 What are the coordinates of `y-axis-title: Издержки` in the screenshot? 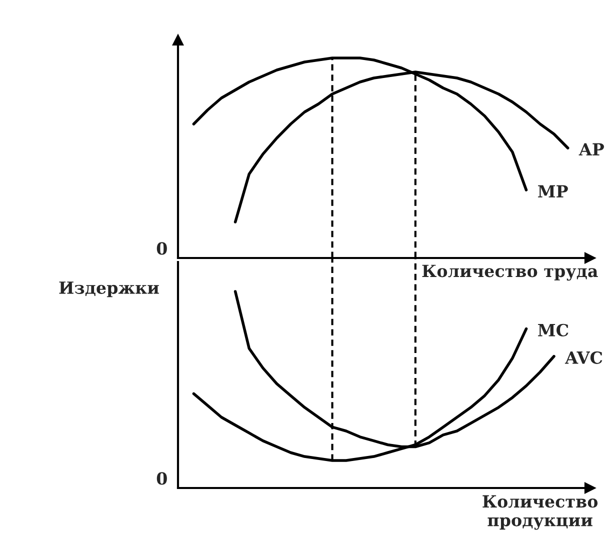 It's located at (109, 290).